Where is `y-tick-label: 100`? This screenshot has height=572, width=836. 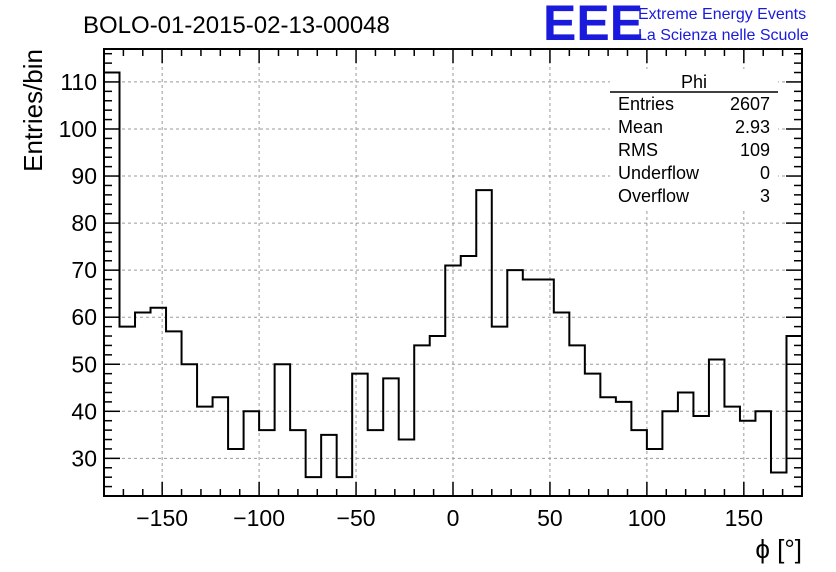
y-tick-label: 100 is located at coordinates (78, 129).